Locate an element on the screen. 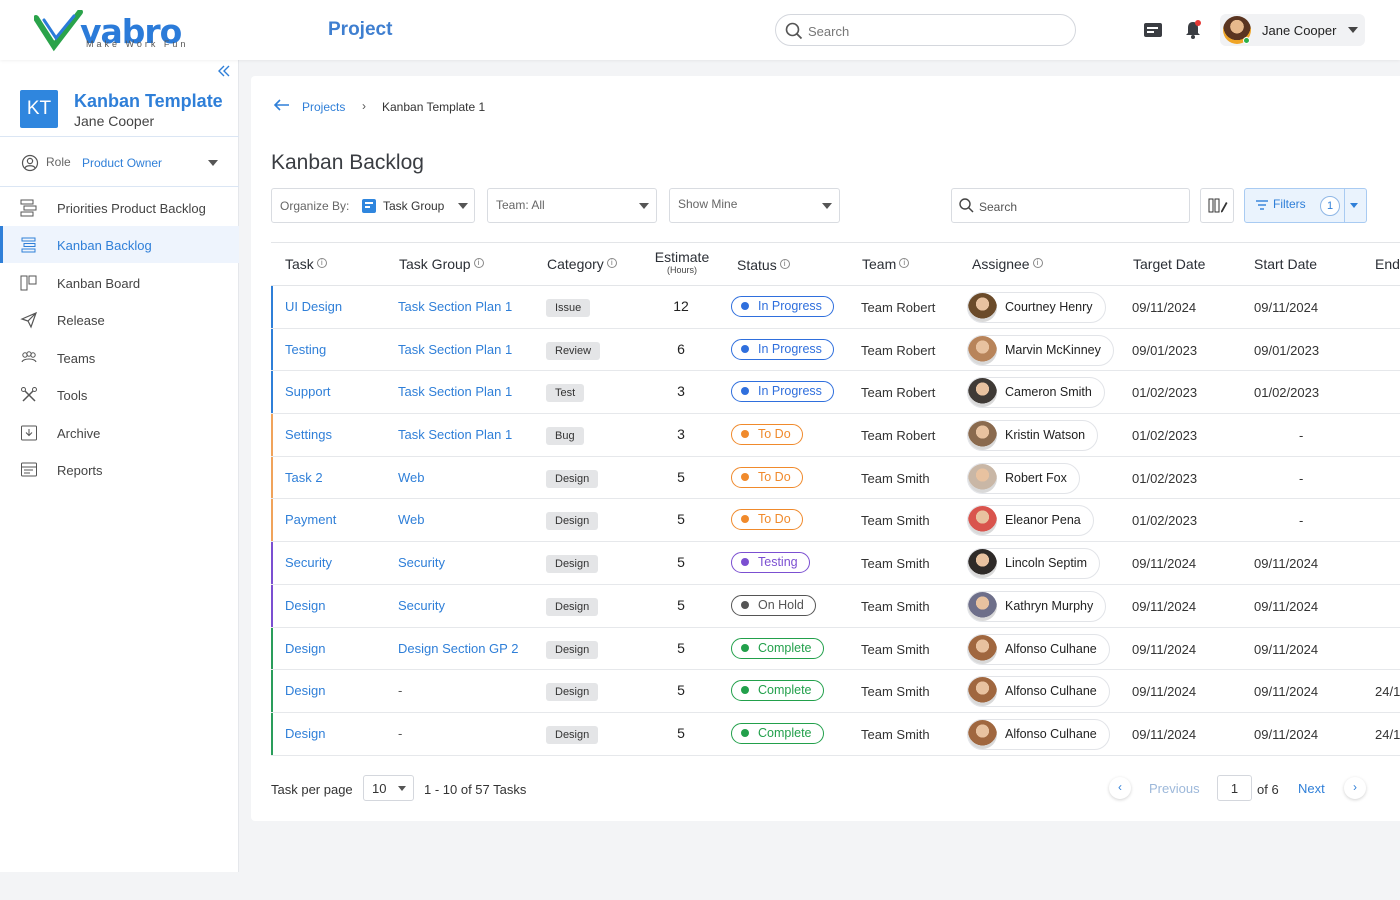 Image resolution: width=1400 pixels, height=900 pixels. column-header-team: Team i is located at coordinates (886, 264).